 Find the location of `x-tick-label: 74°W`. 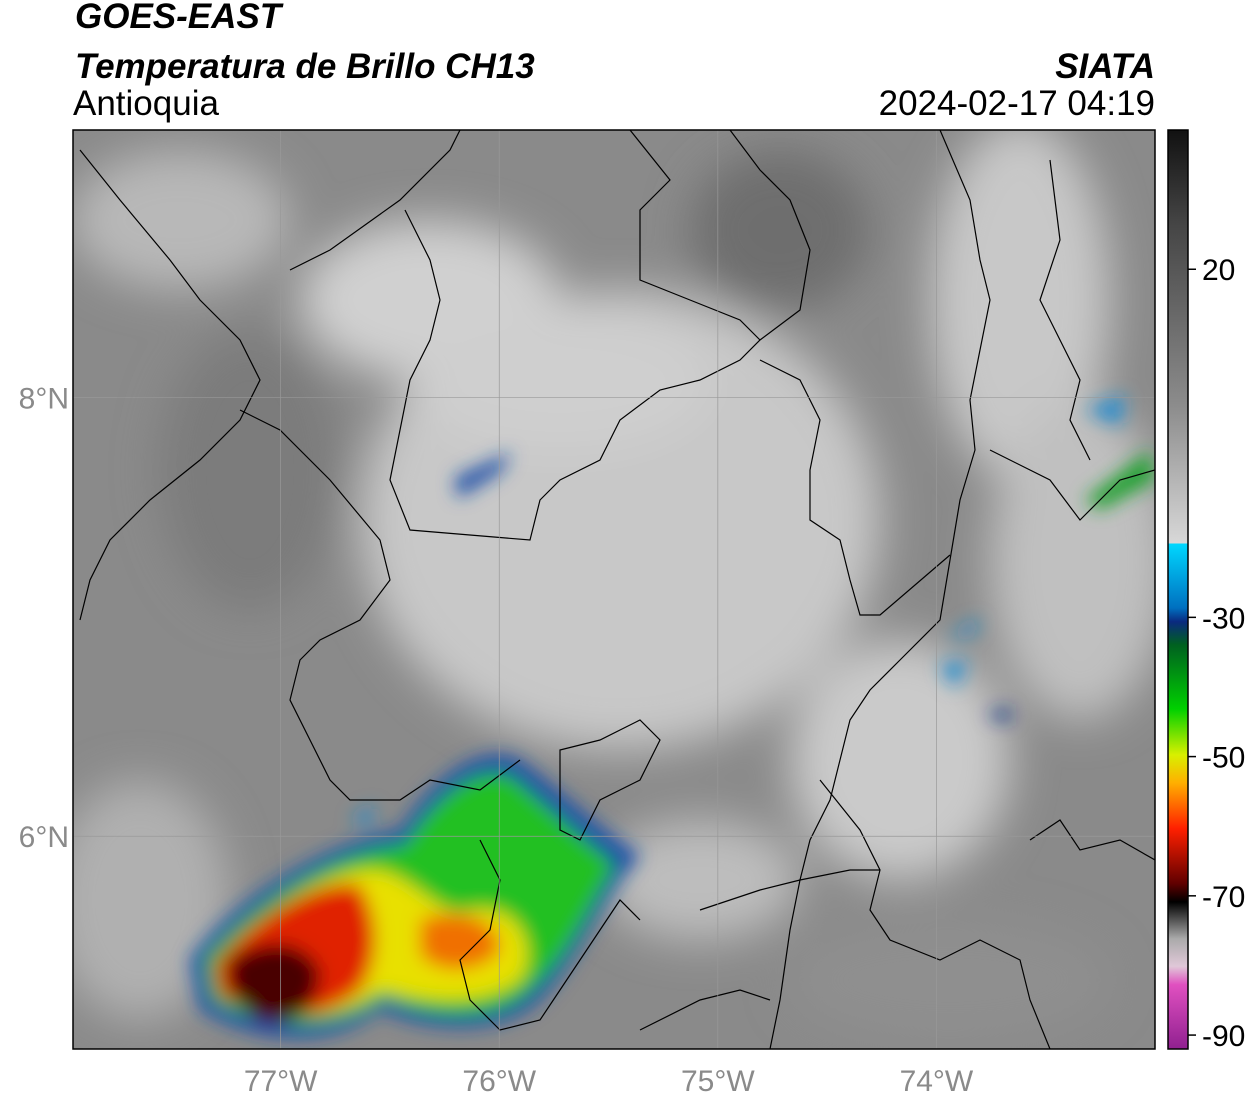

x-tick-label: 74°W is located at coordinates (937, 1081).